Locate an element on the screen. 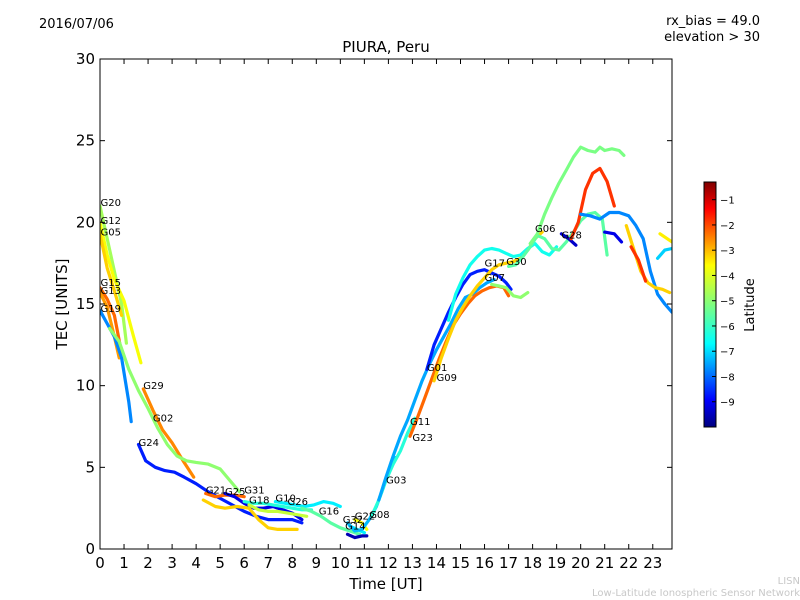  satellite-label: G15 is located at coordinates (111, 283).